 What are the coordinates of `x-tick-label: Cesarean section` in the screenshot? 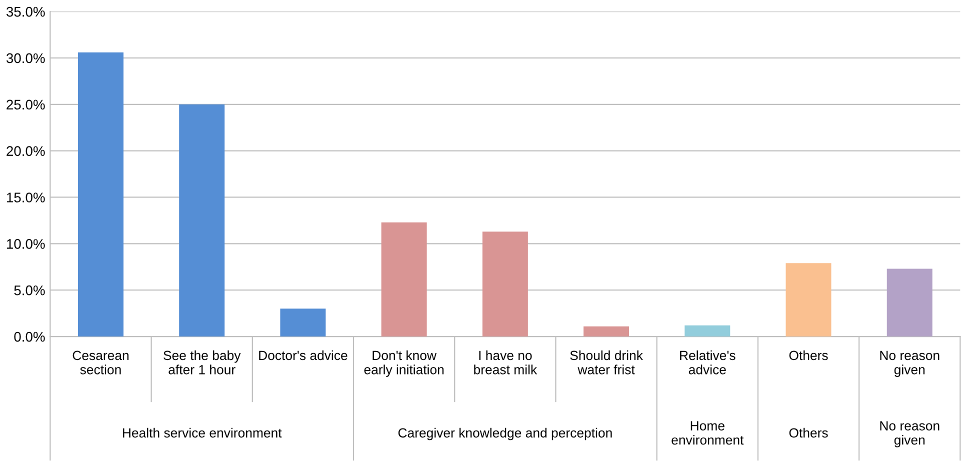 It's located at (100, 362).